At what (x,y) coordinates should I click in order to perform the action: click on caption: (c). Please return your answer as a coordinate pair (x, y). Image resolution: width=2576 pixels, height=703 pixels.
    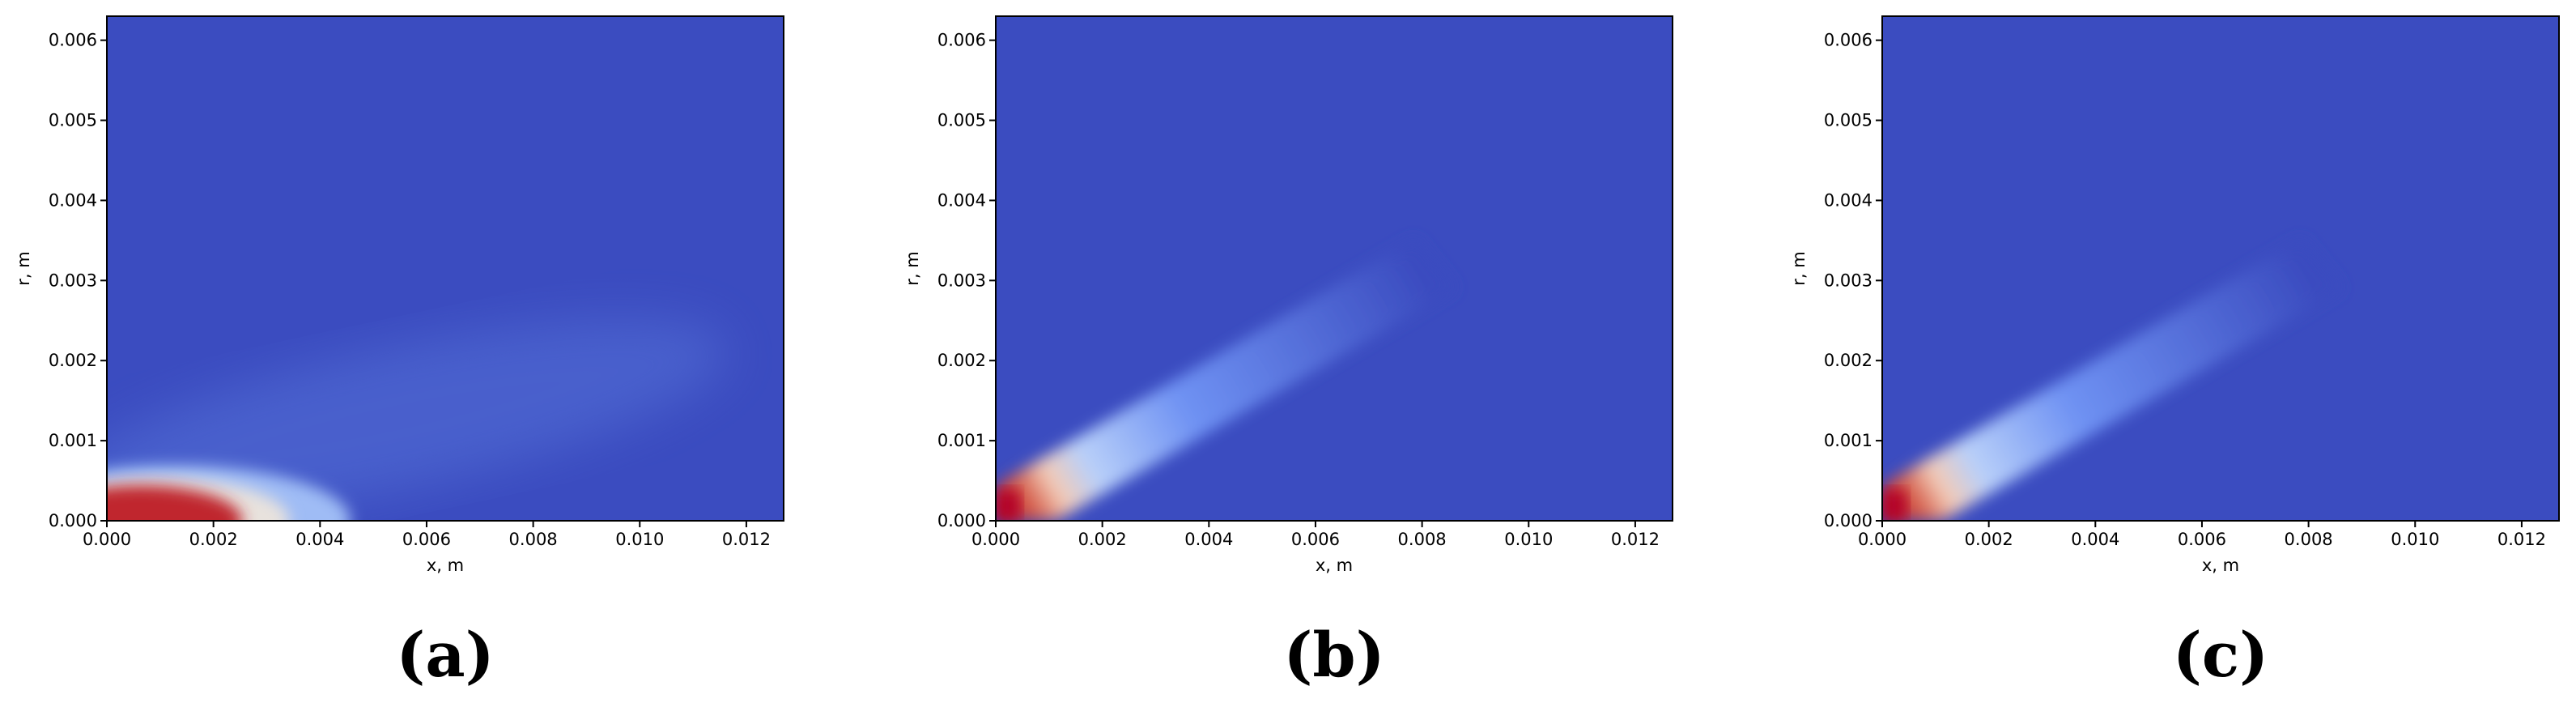
    Looking at the image, I should click on (2221, 655).